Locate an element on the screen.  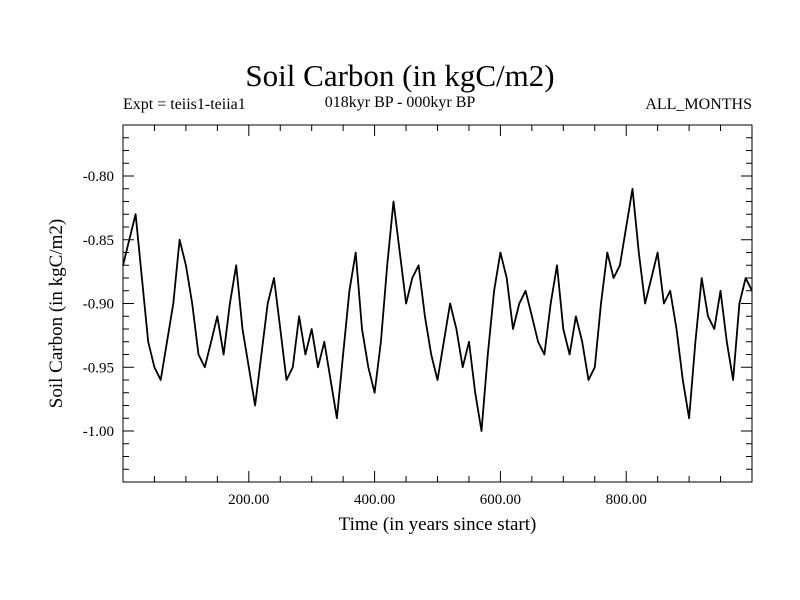
y-tick-label: -0.90 is located at coordinates (98, 305).